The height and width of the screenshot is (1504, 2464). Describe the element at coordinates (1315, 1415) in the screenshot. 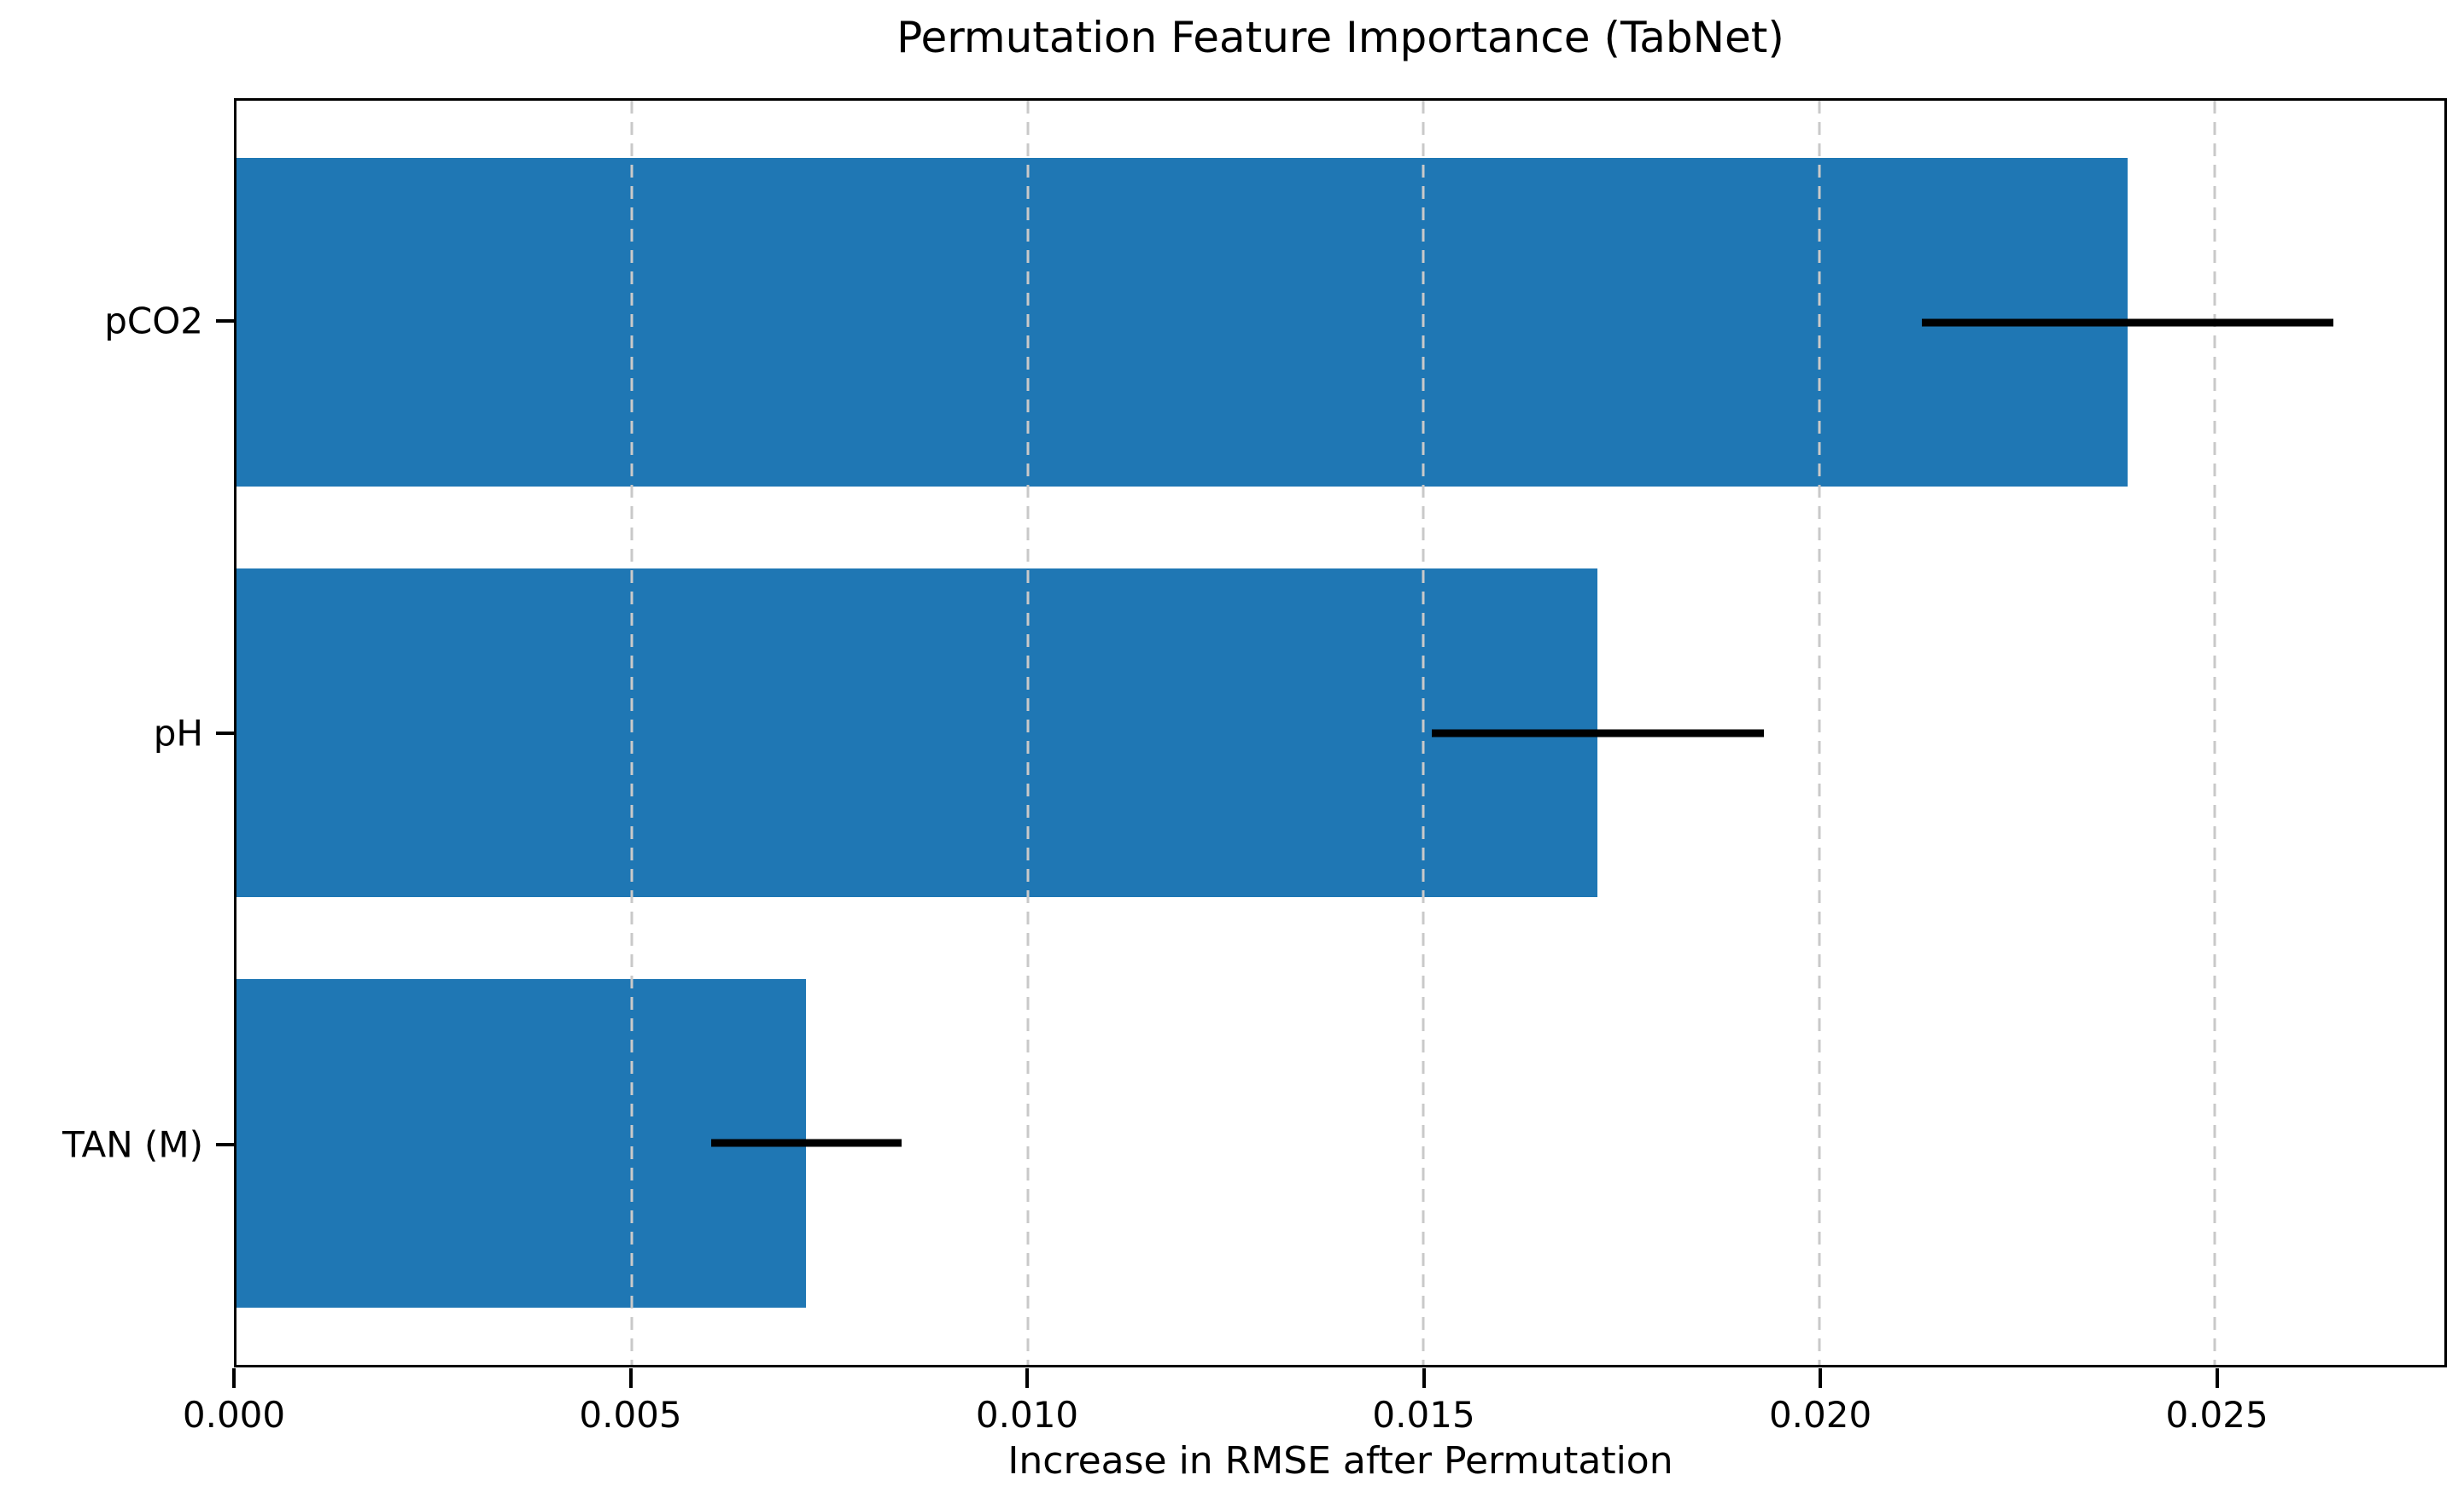

I see `x-axis: 0.000 0.005 0.010 0.015 0.020 0.025` at that location.